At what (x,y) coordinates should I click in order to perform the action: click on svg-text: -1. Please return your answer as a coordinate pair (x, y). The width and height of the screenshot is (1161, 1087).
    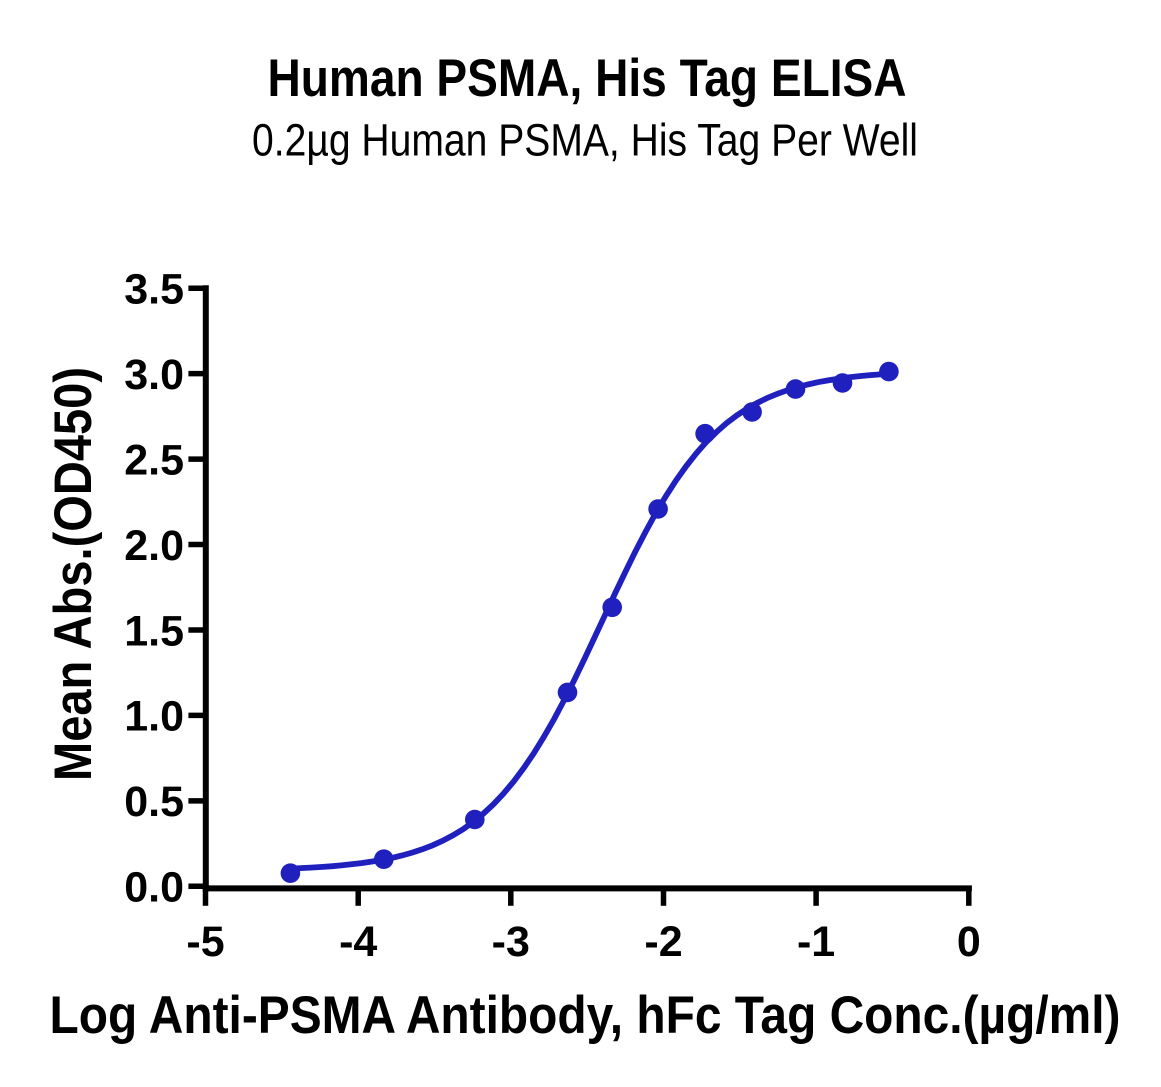
    Looking at the image, I should click on (816, 942).